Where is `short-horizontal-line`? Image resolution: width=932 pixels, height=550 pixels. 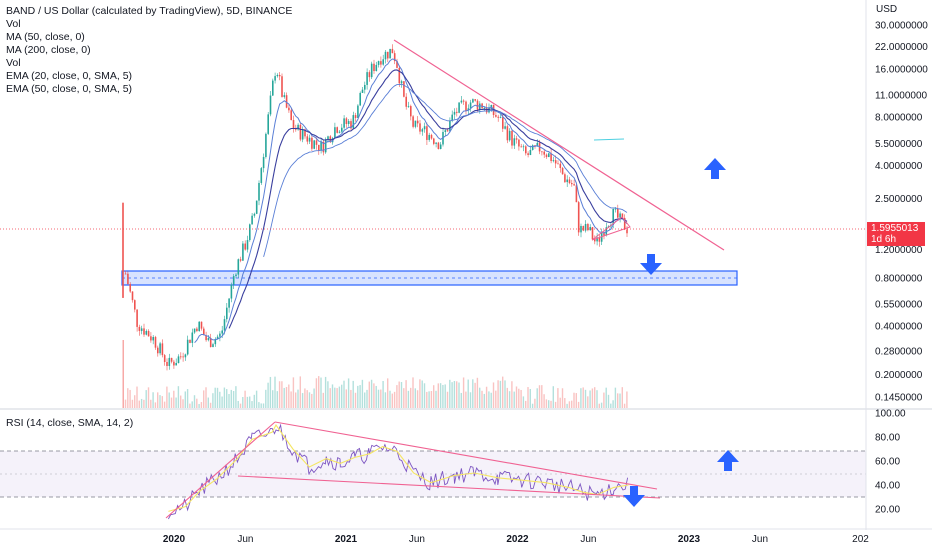 short-horizontal-line is located at coordinates (609, 139).